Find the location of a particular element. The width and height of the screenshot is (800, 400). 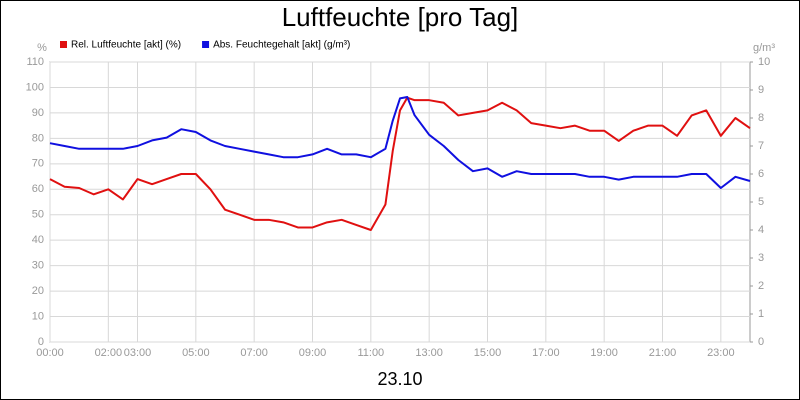

y-tick-label: 50 is located at coordinates (38, 215).